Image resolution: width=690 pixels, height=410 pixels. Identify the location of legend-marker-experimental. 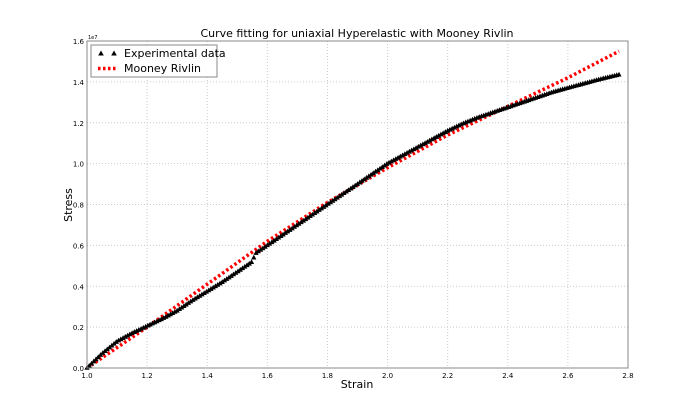
(101, 53).